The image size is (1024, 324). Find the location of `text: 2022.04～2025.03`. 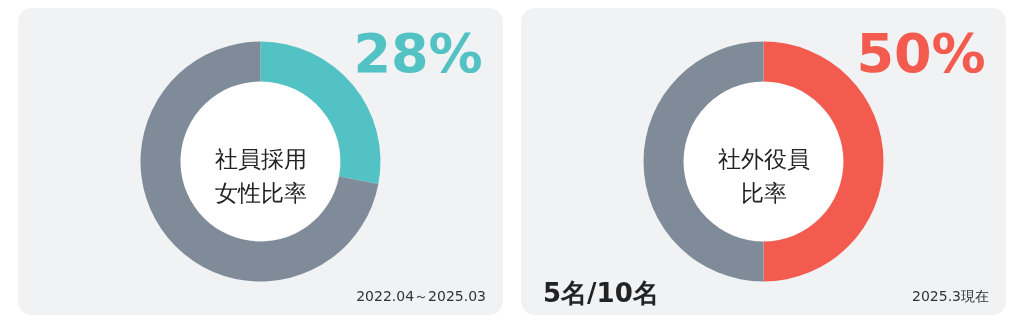

text: 2022.04～2025.03 is located at coordinates (421, 296).